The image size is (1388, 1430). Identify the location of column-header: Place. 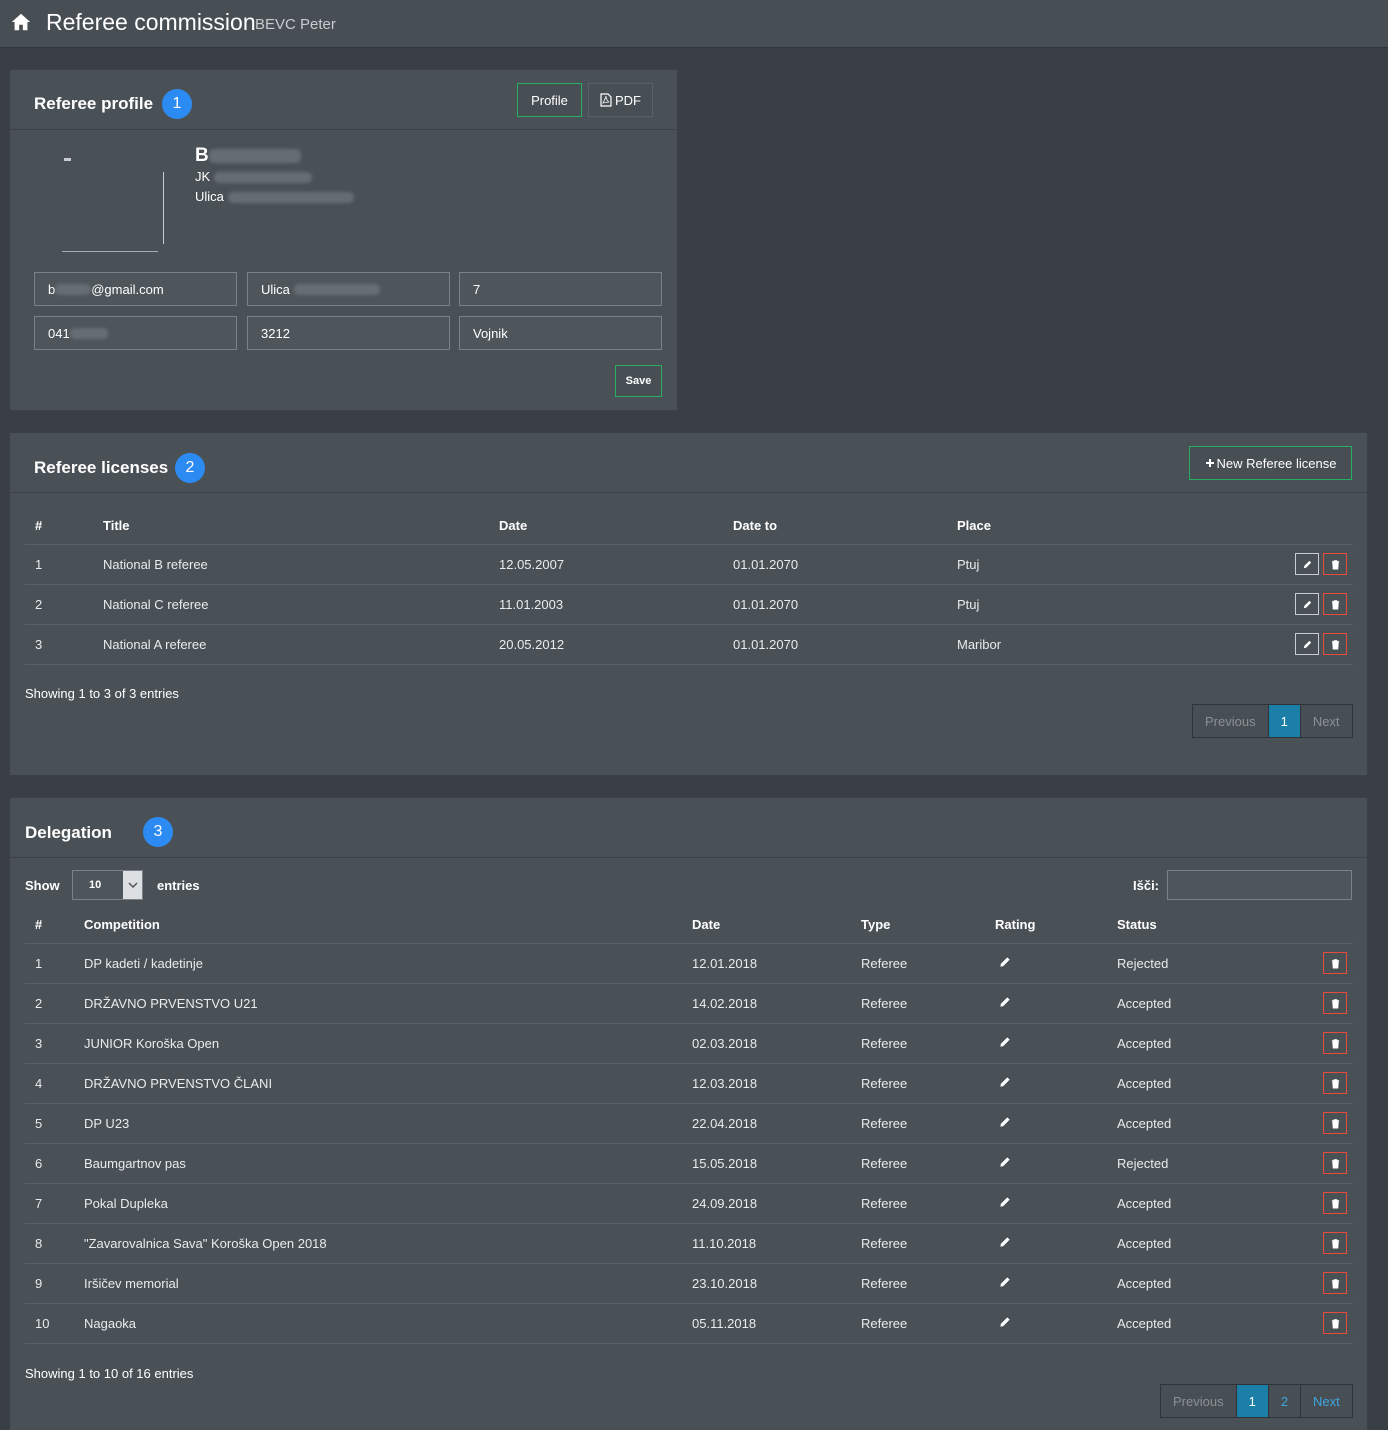
(1097, 526).